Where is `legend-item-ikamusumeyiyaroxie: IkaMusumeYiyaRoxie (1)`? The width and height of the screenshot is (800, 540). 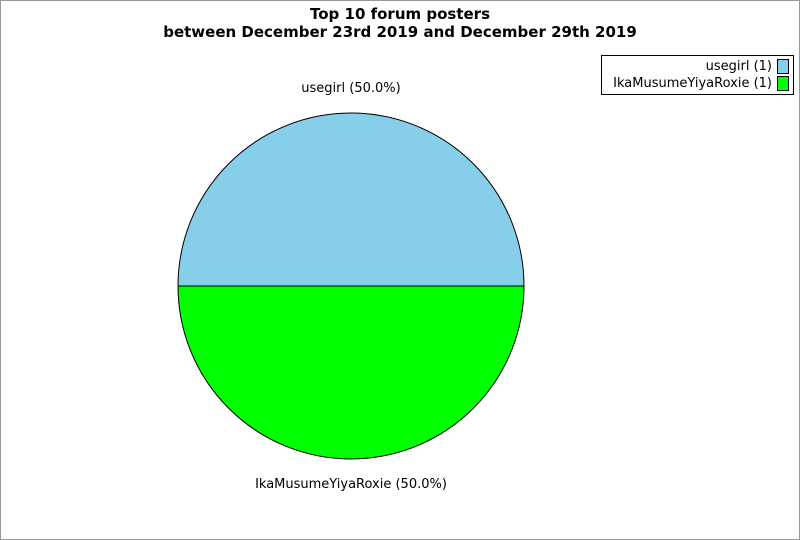 legend-item-ikamusumeyiyaroxie: IkaMusumeYiyaRoxie (1) is located at coordinates (697, 83).